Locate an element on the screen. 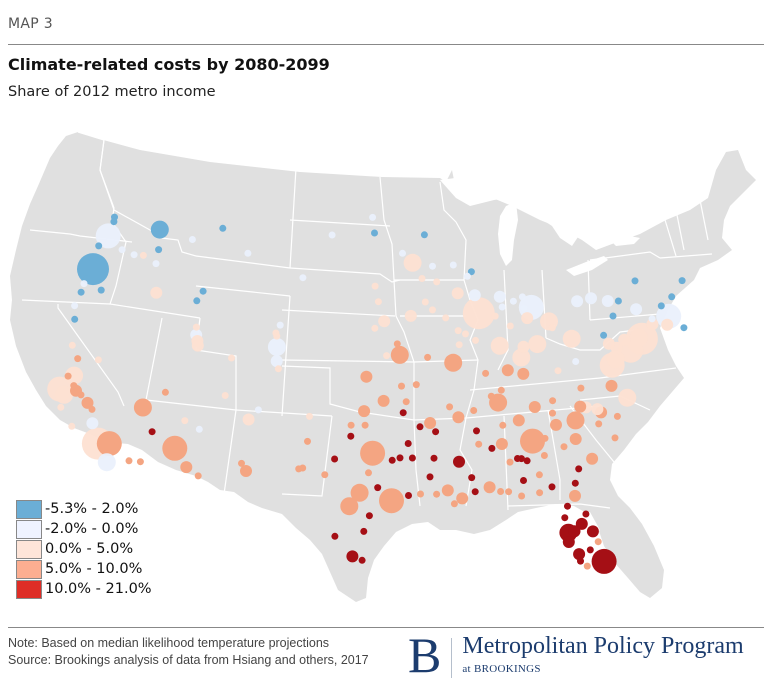 The width and height of the screenshot is (768, 696). border-mt-wy is located at coordinates (243, 262).